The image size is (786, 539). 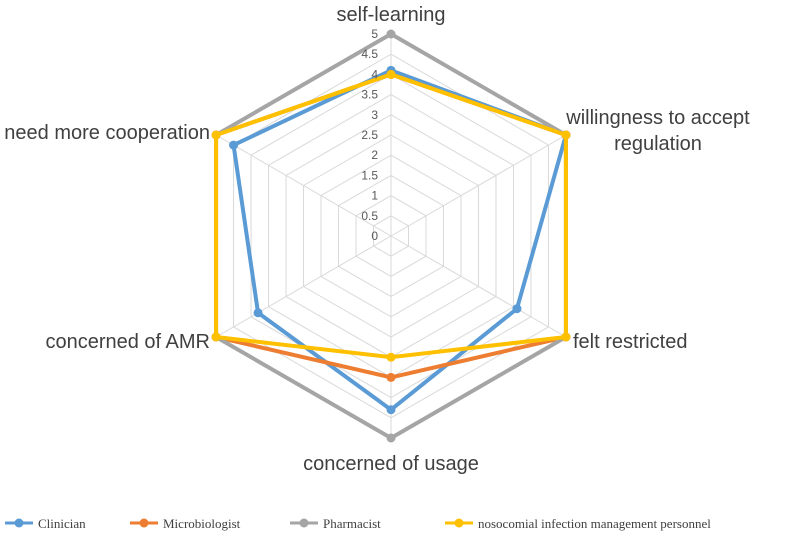 I want to click on tick-label: 0.5, so click(x=369, y=216).